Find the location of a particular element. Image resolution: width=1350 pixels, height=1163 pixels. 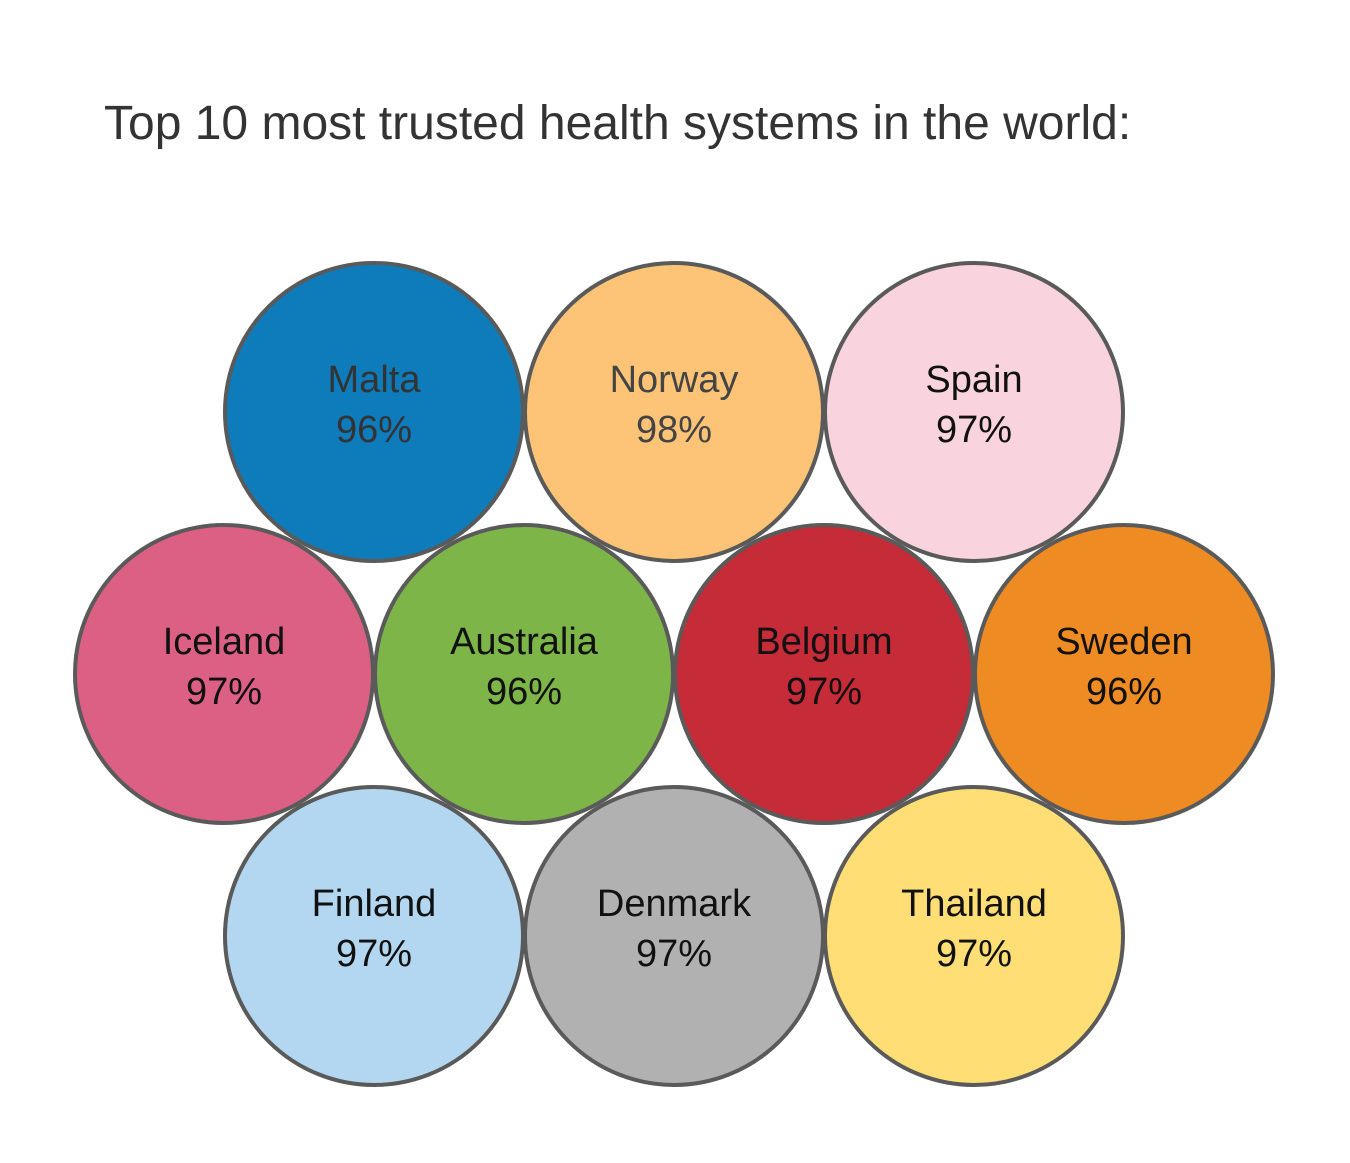

bubble-norway: Norway 98% is located at coordinates (674, 412).